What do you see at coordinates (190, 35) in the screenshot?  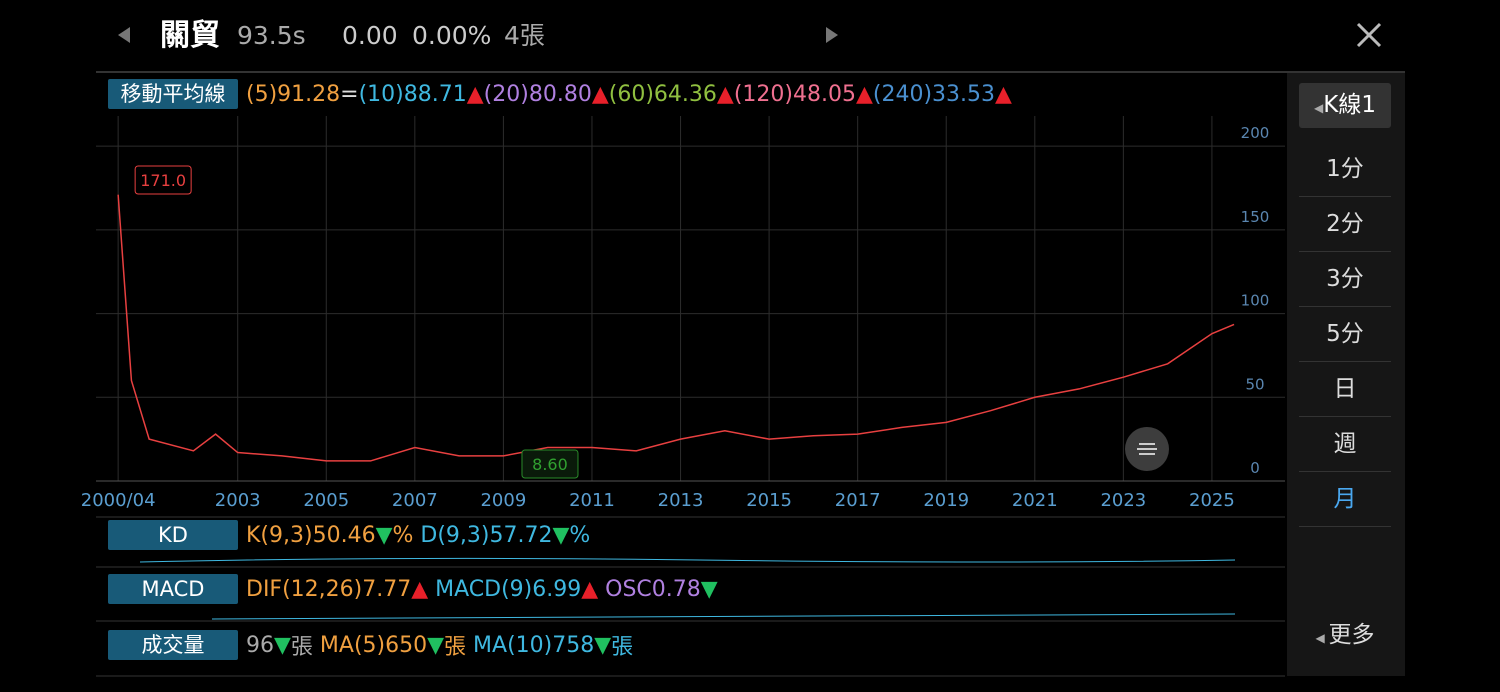 I see `stock-name: 關貿` at bounding box center [190, 35].